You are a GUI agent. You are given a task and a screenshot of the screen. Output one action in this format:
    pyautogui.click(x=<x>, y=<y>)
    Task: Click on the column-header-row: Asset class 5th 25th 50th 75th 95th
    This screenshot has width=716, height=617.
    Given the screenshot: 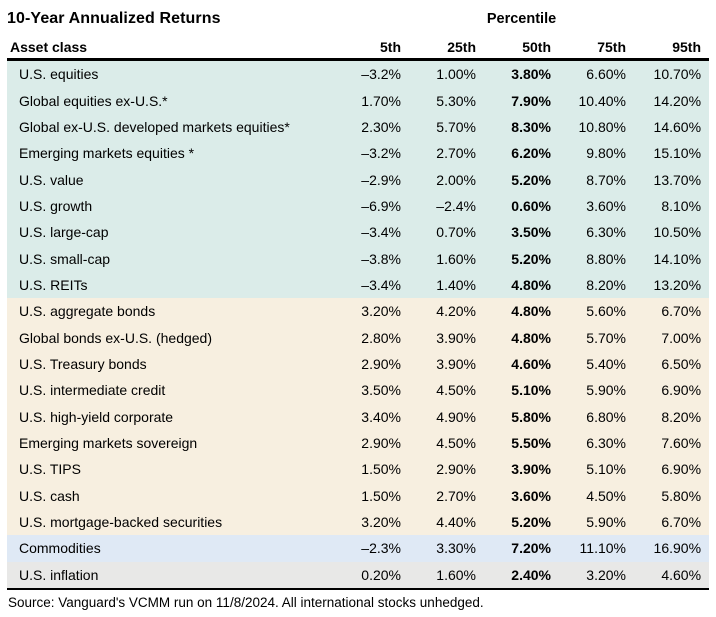 What is the action you would take?
    pyautogui.click(x=358, y=47)
    